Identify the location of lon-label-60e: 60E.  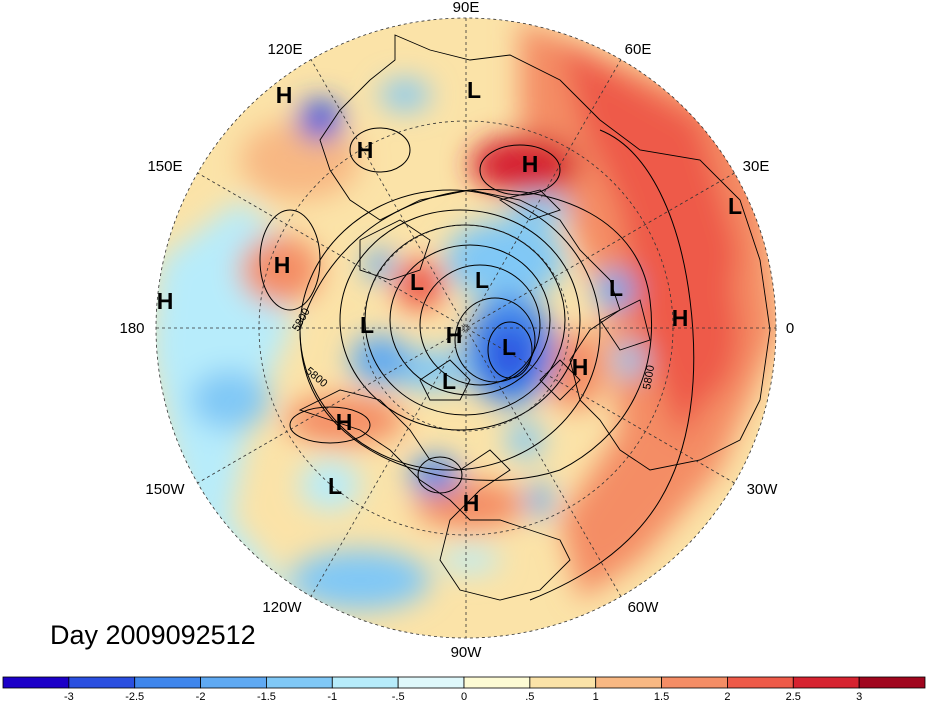
(638, 49).